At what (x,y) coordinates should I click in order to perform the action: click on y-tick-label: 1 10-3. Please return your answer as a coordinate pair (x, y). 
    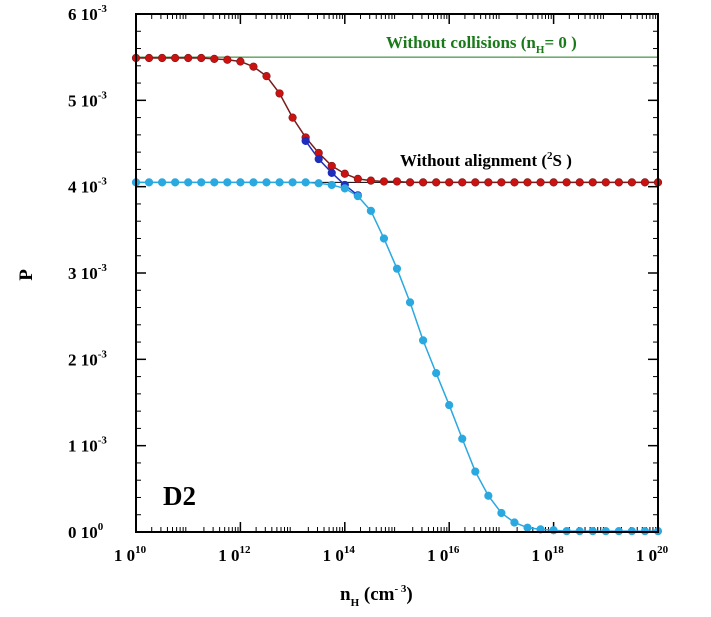
    Looking at the image, I should click on (87, 445).